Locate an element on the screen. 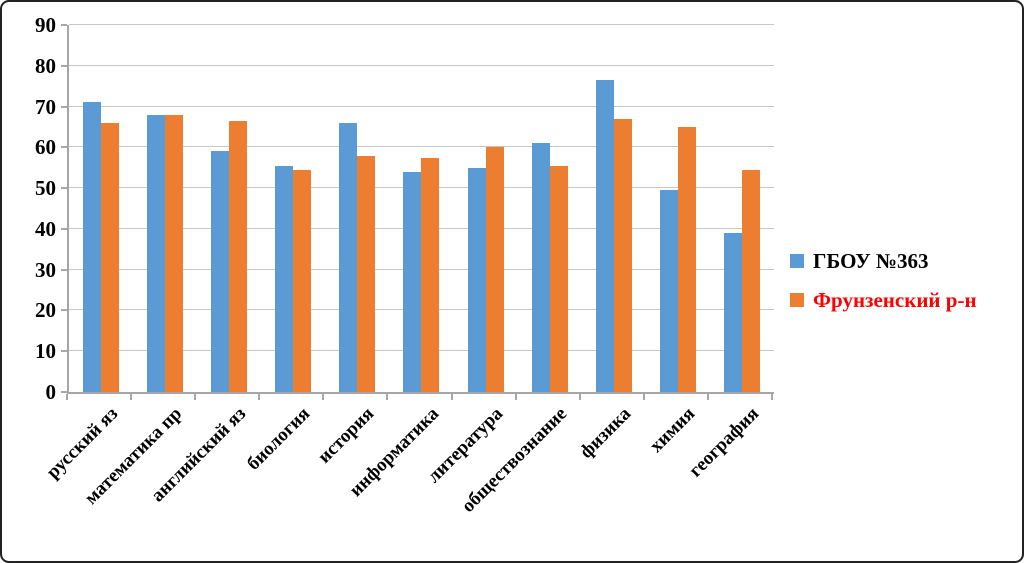 The width and height of the screenshot is (1024, 563). legend-label: ГБОУ №363 is located at coordinates (871, 261).